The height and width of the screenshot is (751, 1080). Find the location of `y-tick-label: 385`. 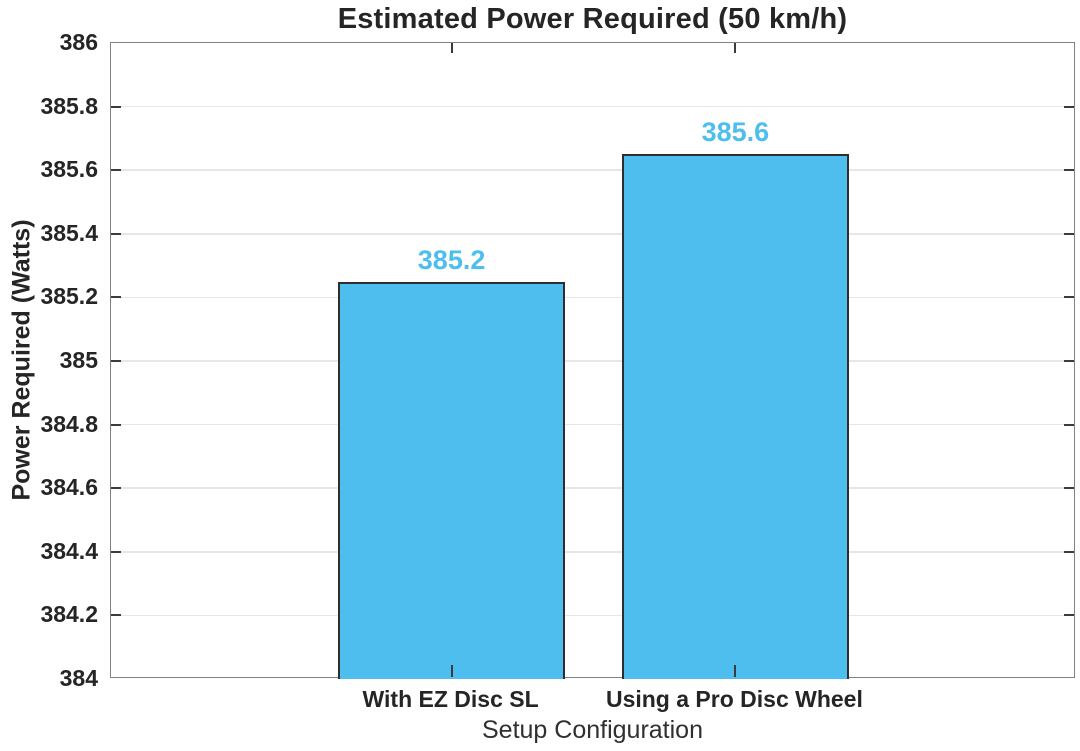

y-tick-label: 385 is located at coordinates (78, 360).